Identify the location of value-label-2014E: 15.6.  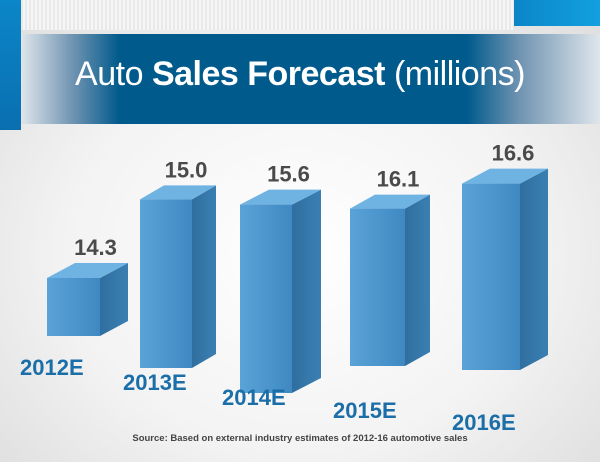
(288, 174).